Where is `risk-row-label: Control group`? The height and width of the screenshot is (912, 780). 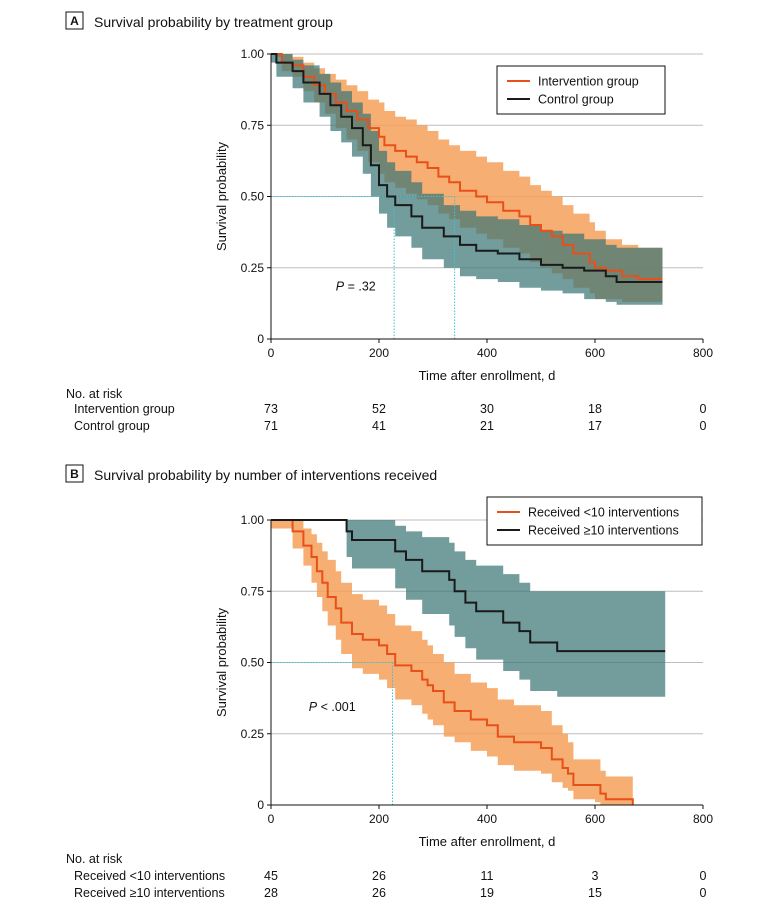
risk-row-label: Control group is located at coordinates (112, 426).